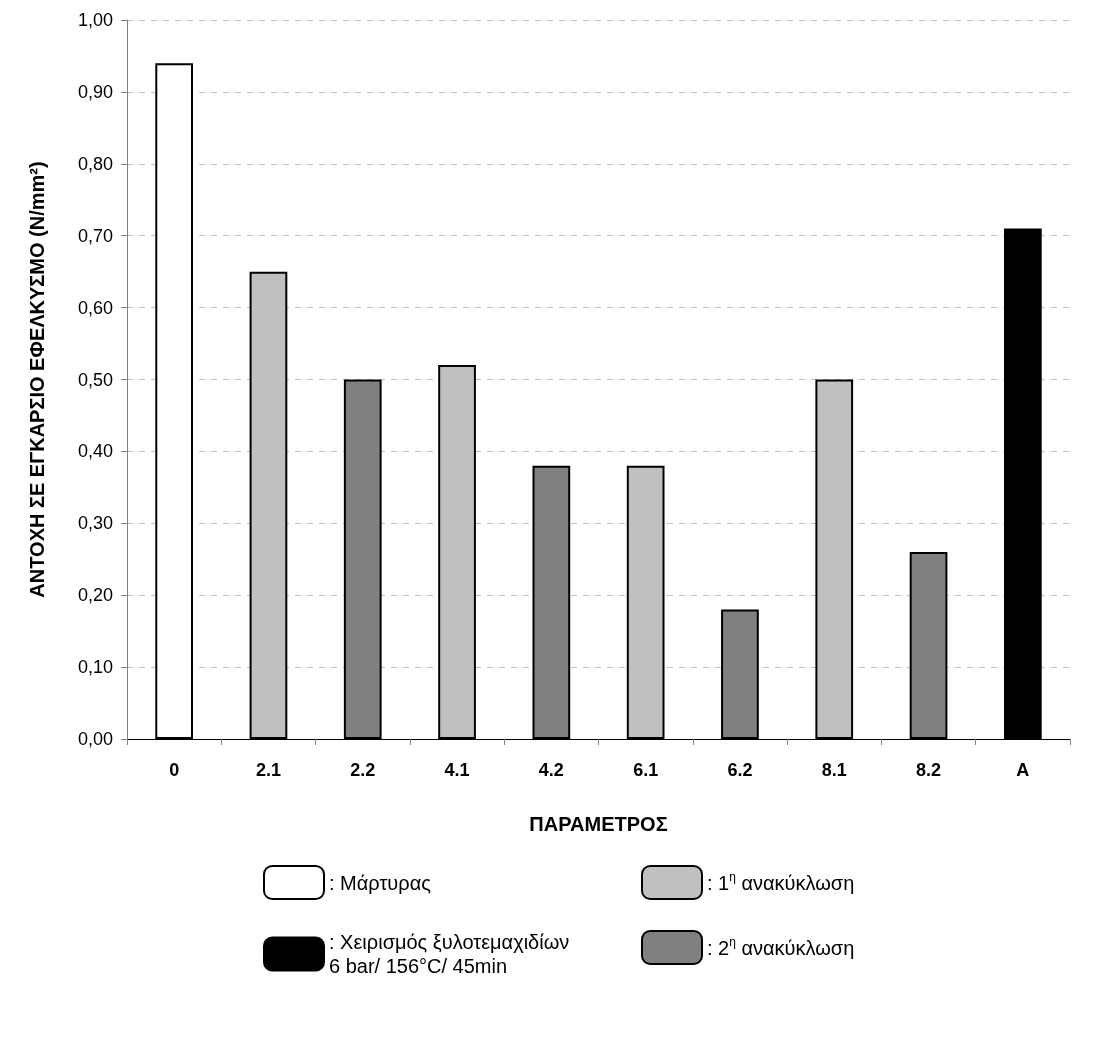 Image resolution: width=1093 pixels, height=1041 pixels. I want to click on x-tick-label: A, so click(1023, 770).